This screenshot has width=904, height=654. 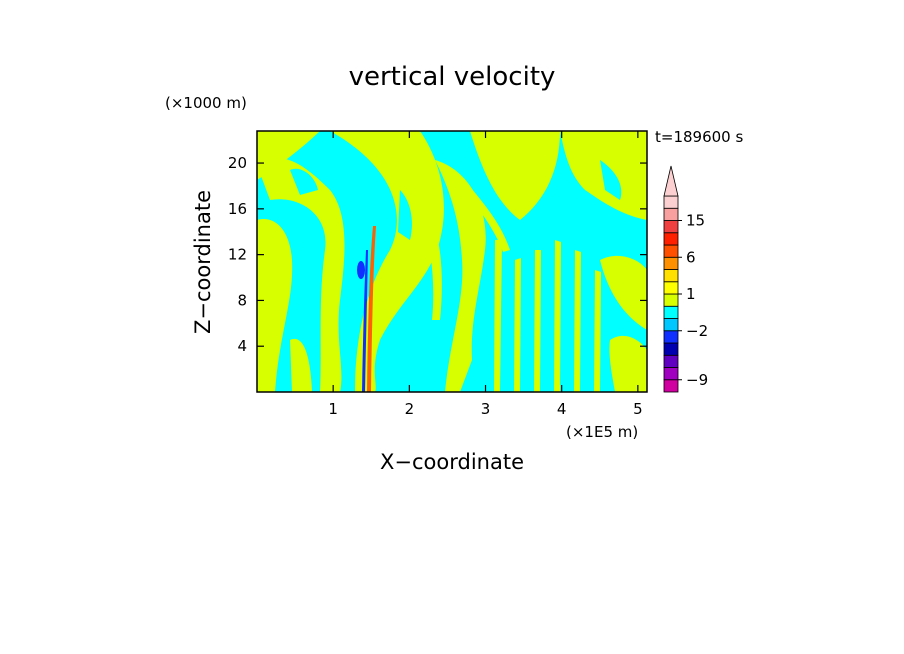 I want to click on downdraft-core, so click(x=365, y=321).